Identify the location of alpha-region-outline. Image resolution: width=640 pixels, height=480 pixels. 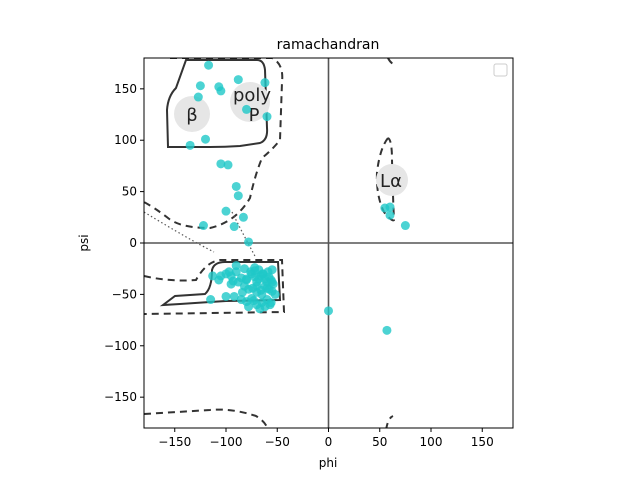
(220, 284).